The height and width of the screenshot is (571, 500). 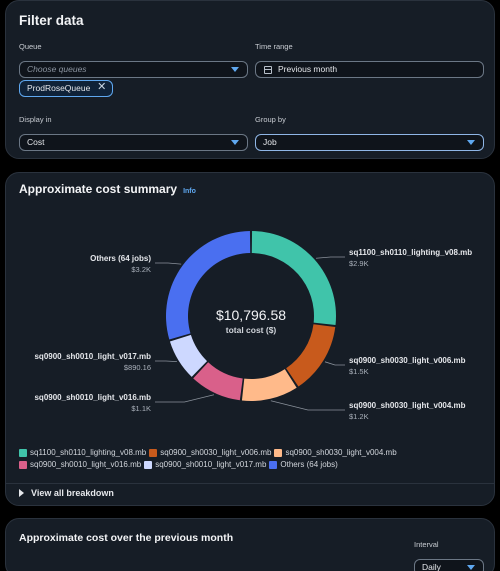 What do you see at coordinates (86, 464) in the screenshot?
I see `legend-label: sq0900_sh0010_light_v016.mb` at bounding box center [86, 464].